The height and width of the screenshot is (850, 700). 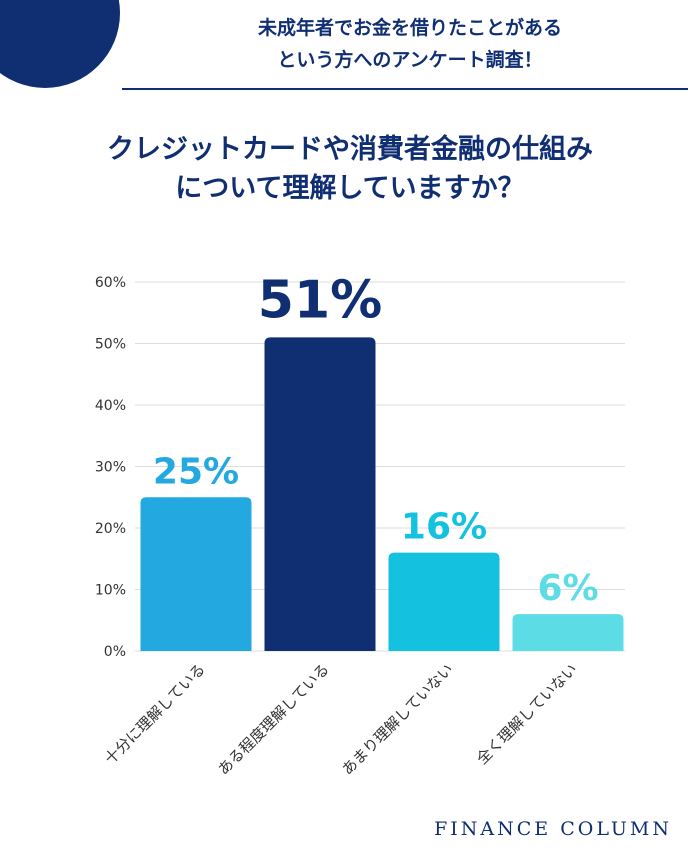 What do you see at coordinates (397, 719) in the screenshot?
I see `x-category-label: あまり理解していない` at bounding box center [397, 719].